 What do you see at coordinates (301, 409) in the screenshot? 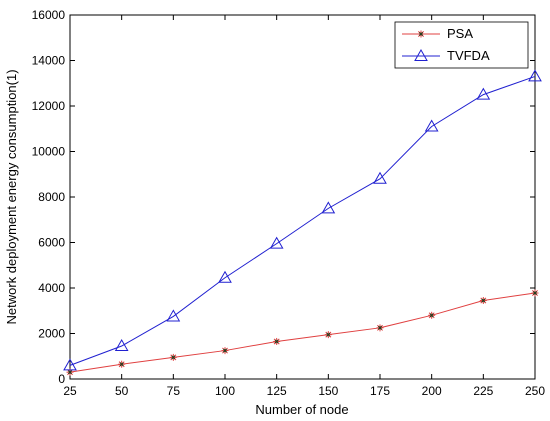
I see `x-axis-label: Number of node` at bounding box center [301, 409].